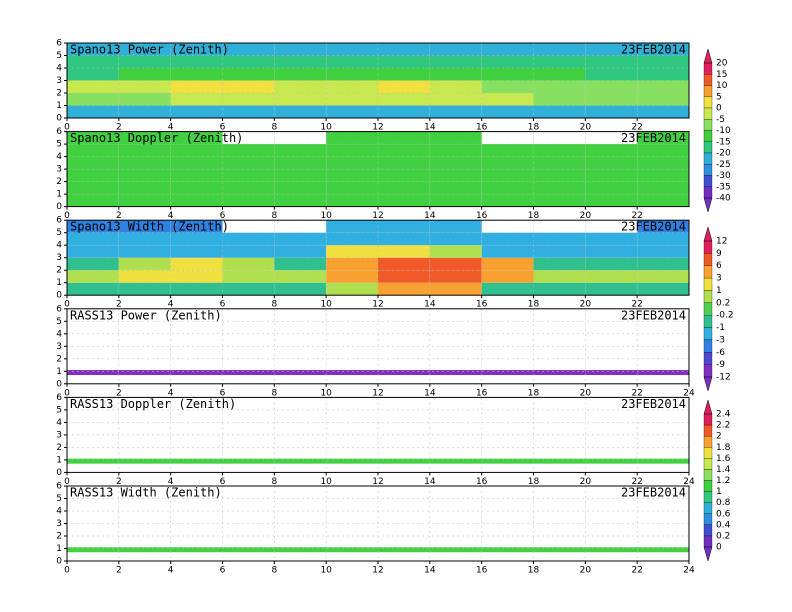  What do you see at coordinates (708, 234) in the screenshot?
I see `colorbar-end` at bounding box center [708, 234].